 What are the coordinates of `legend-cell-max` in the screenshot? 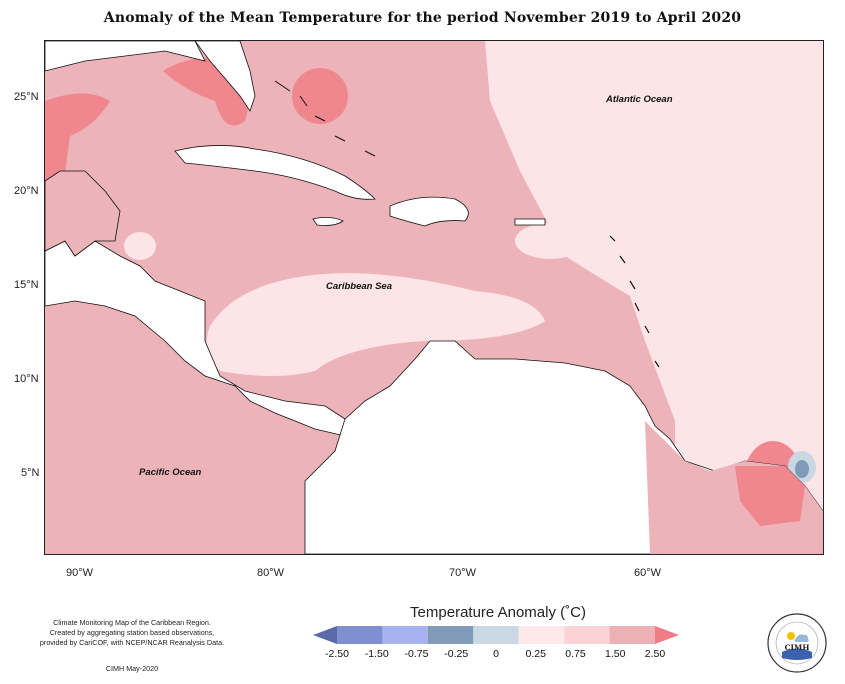 It's located at (667, 635).